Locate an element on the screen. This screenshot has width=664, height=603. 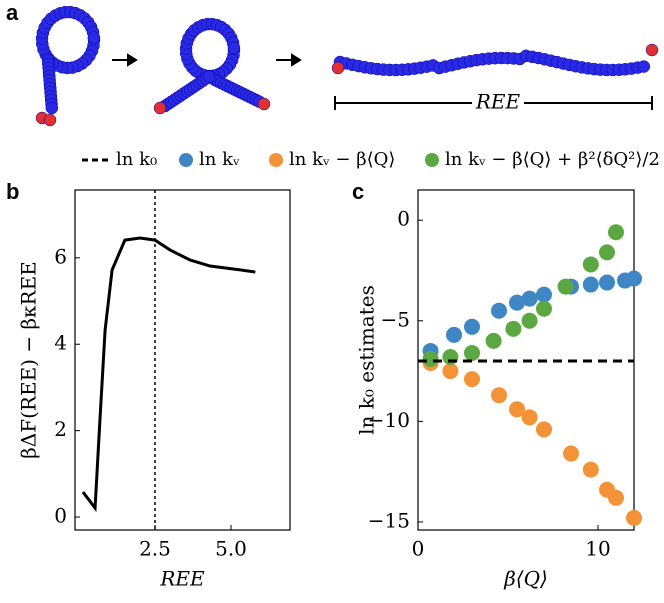
x-tick-label: 0 is located at coordinates (418, 549).